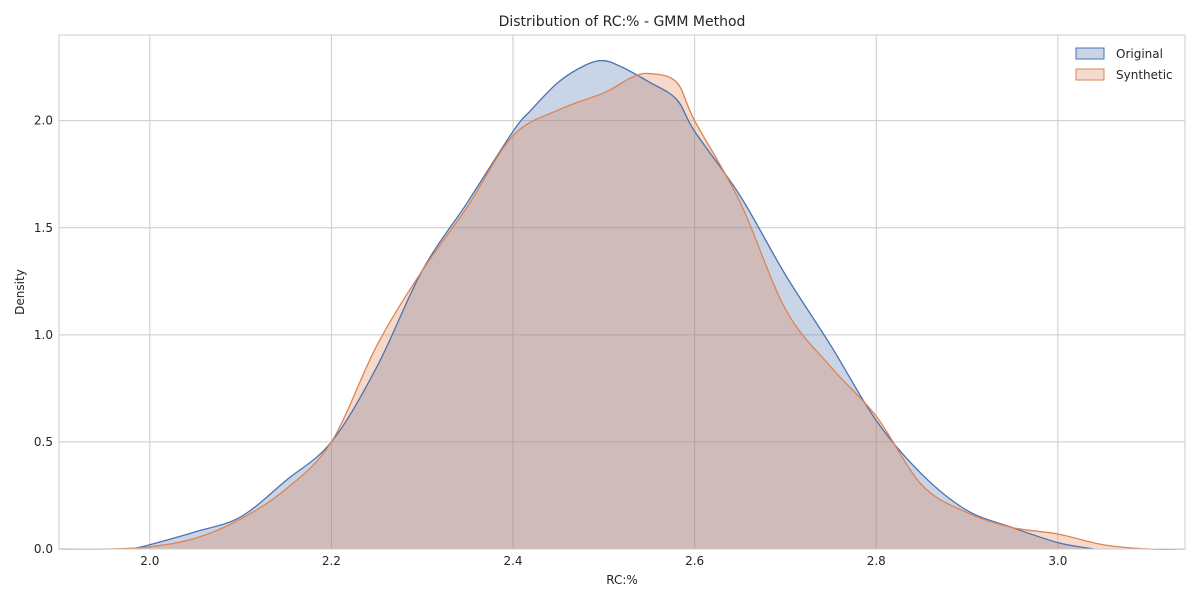  Describe the element at coordinates (622, 22) in the screenshot. I see `chart-title: Distribution of RC:% - GMM Method` at that location.